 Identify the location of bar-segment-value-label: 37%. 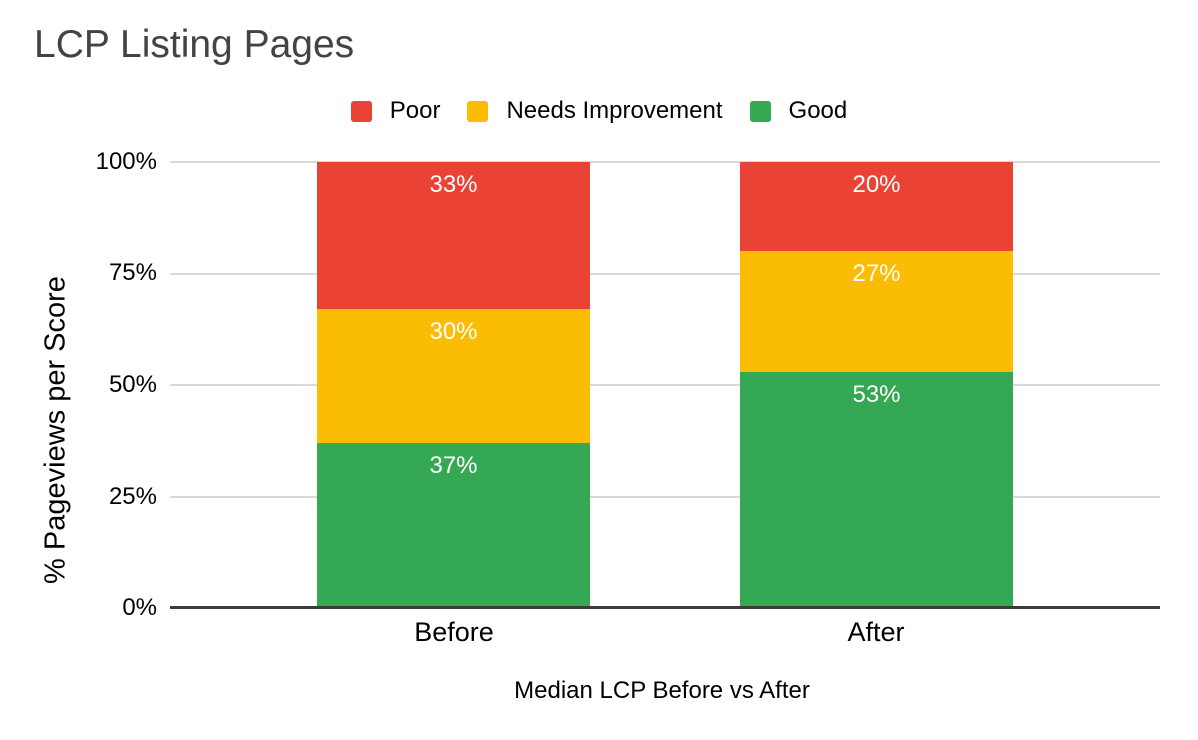
(453, 465).